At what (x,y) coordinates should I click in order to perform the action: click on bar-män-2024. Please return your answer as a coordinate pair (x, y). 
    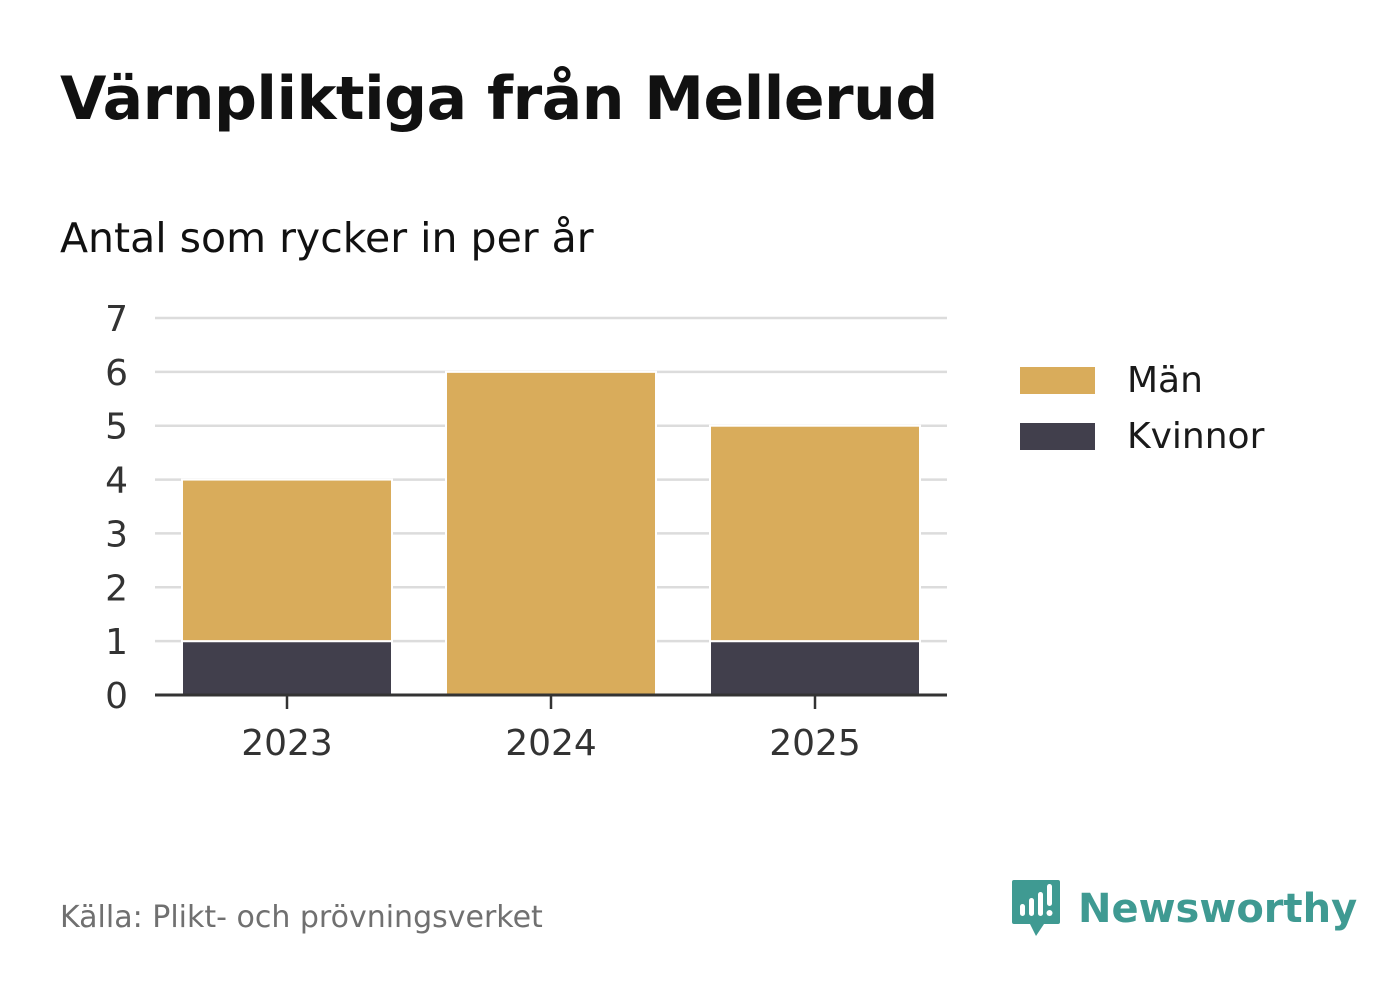
    Looking at the image, I should click on (551, 533).